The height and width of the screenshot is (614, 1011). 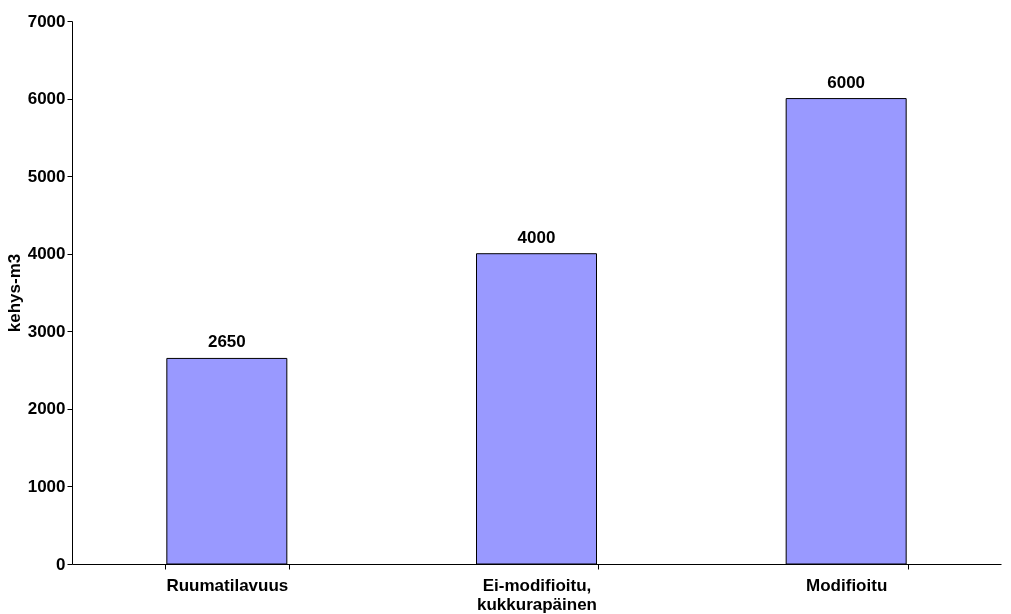 I want to click on x-tick-label: Ei-modifioitu, kukkurapäinen, so click(x=537, y=594).